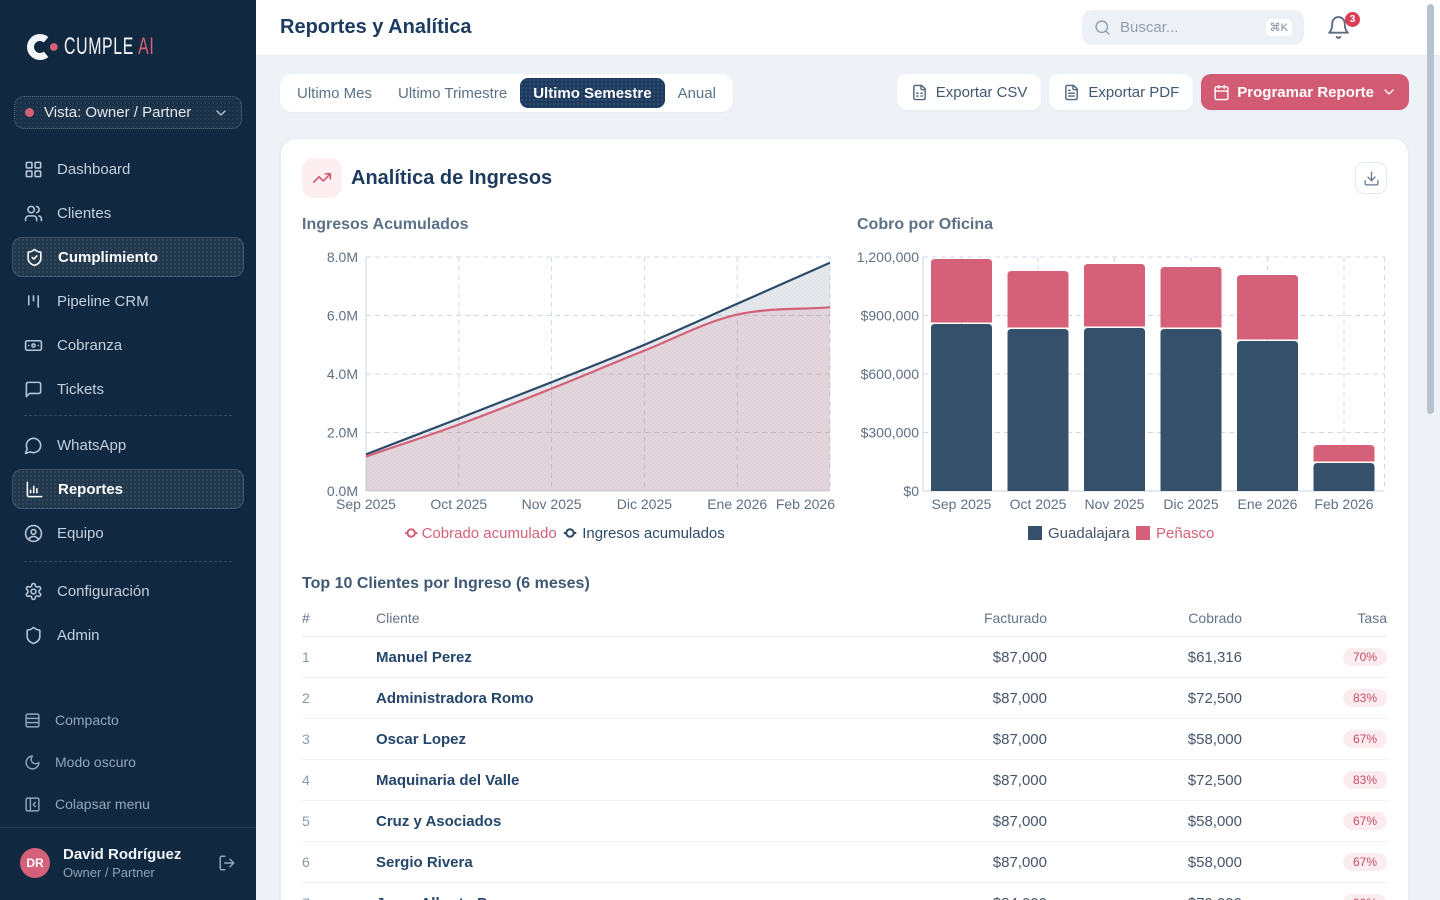 The height and width of the screenshot is (900, 1440). What do you see at coordinates (489, 533) in the screenshot?
I see `svg-text: Cobrado acumulado` at bounding box center [489, 533].